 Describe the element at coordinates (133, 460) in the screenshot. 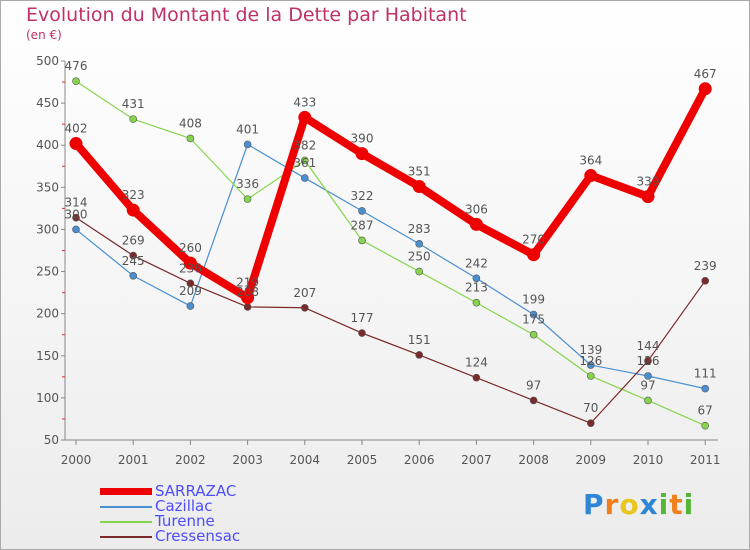

I see `x-tick-label: 2001` at that location.